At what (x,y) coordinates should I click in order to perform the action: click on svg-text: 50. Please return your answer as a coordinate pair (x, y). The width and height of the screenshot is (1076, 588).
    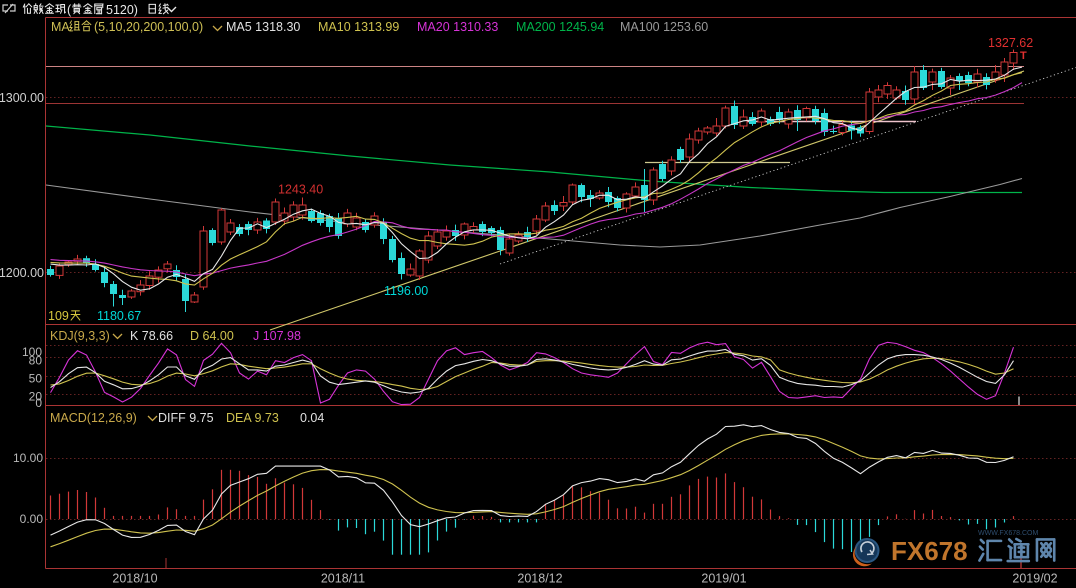
    Looking at the image, I should click on (36, 379).